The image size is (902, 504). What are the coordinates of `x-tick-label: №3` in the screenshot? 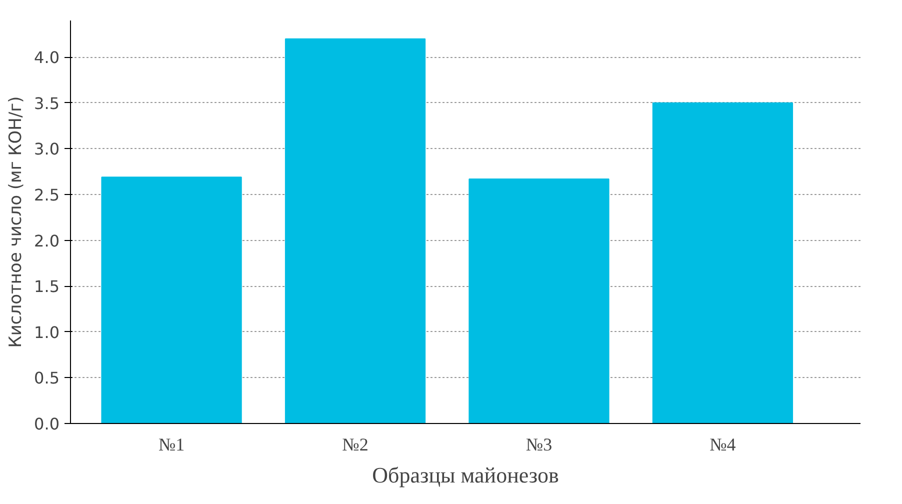 It's located at (539, 444).